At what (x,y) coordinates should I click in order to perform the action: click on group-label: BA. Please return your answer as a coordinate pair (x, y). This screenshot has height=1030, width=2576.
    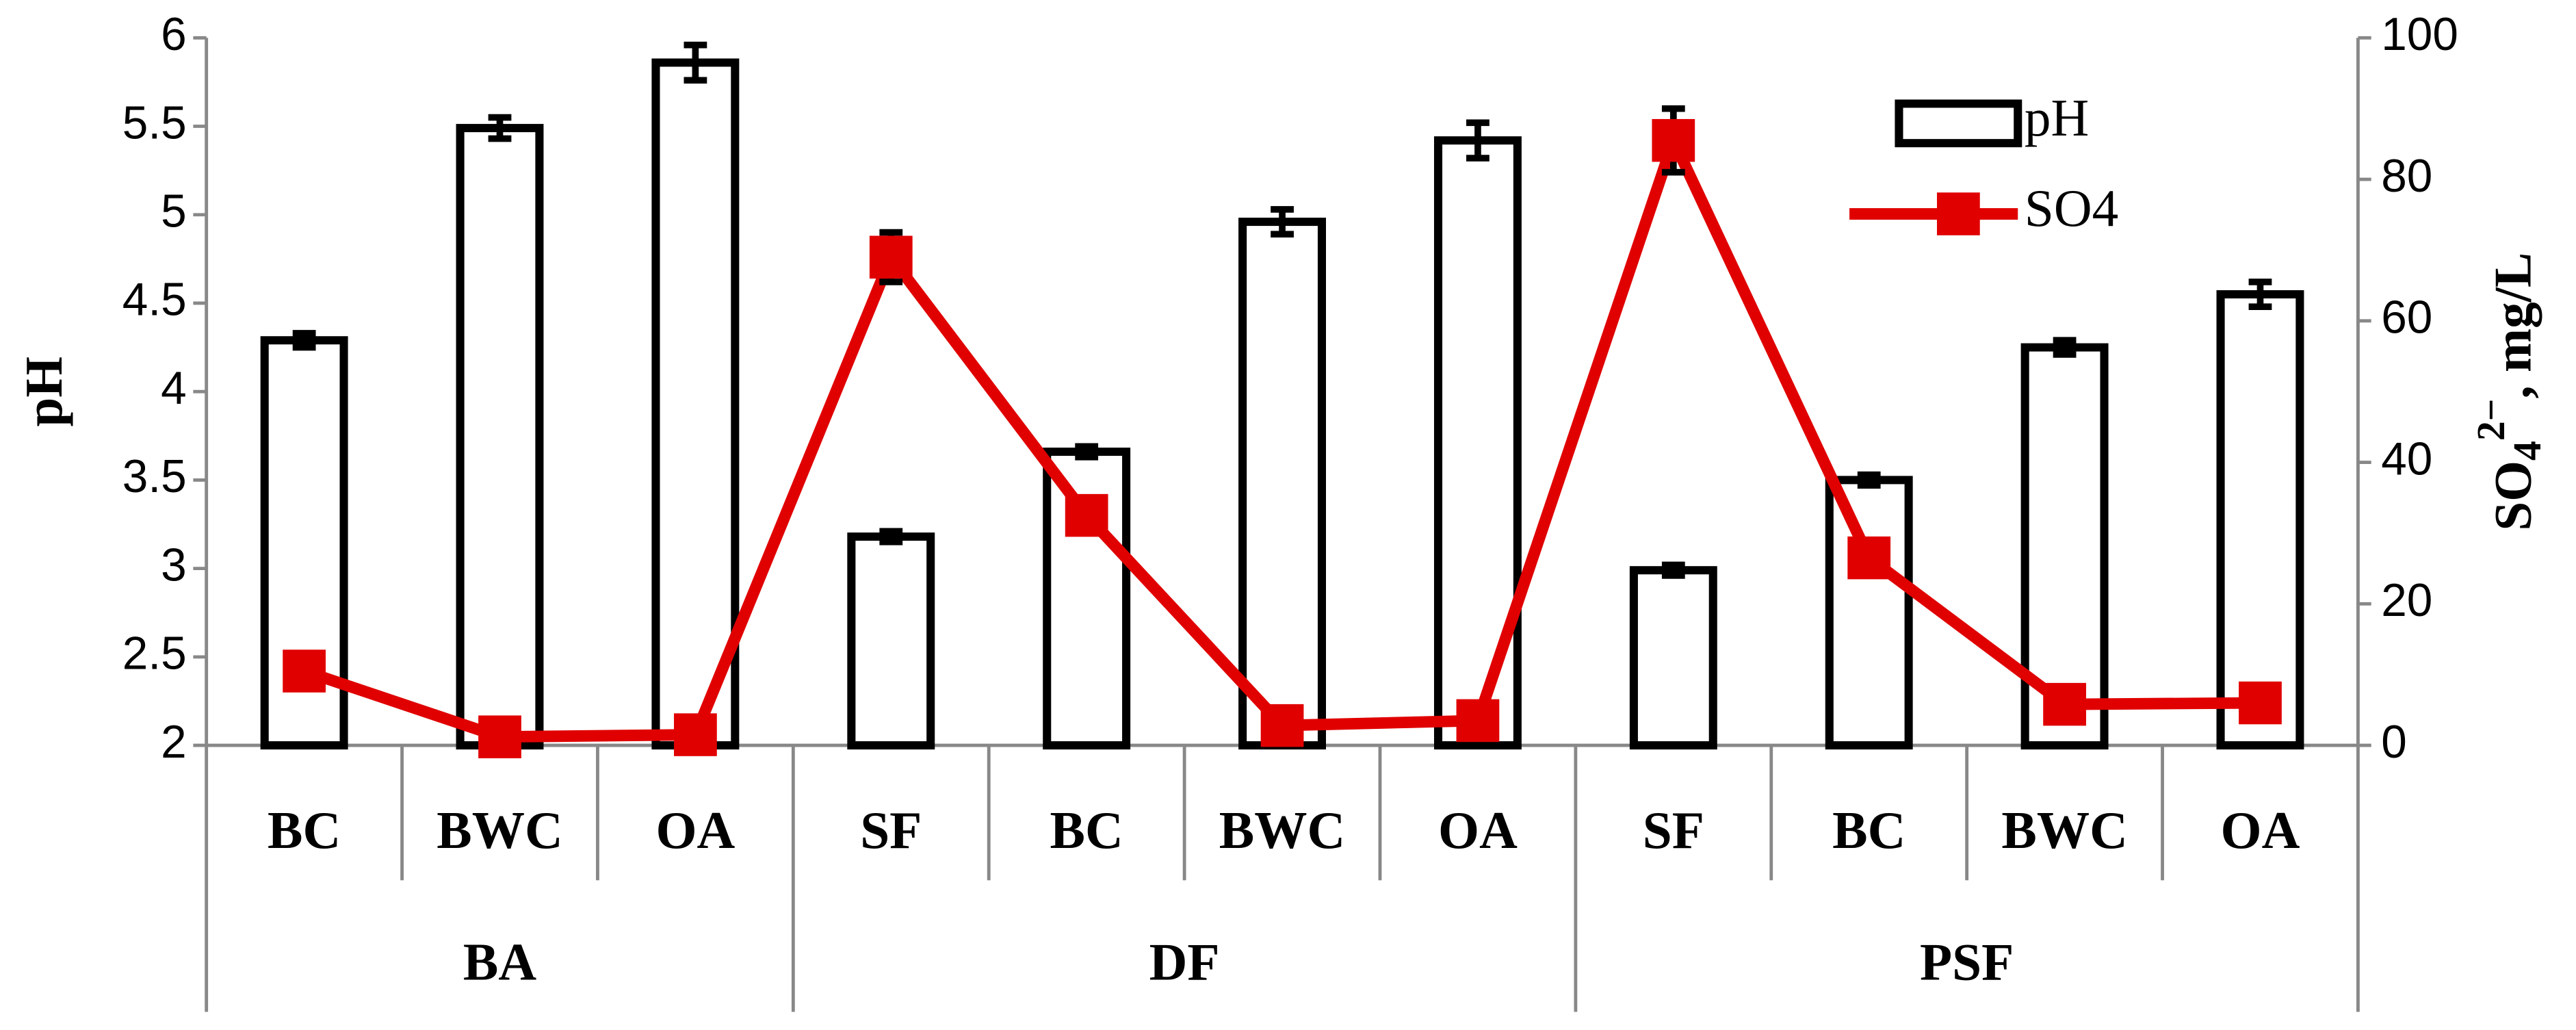
    Looking at the image, I should click on (500, 962).